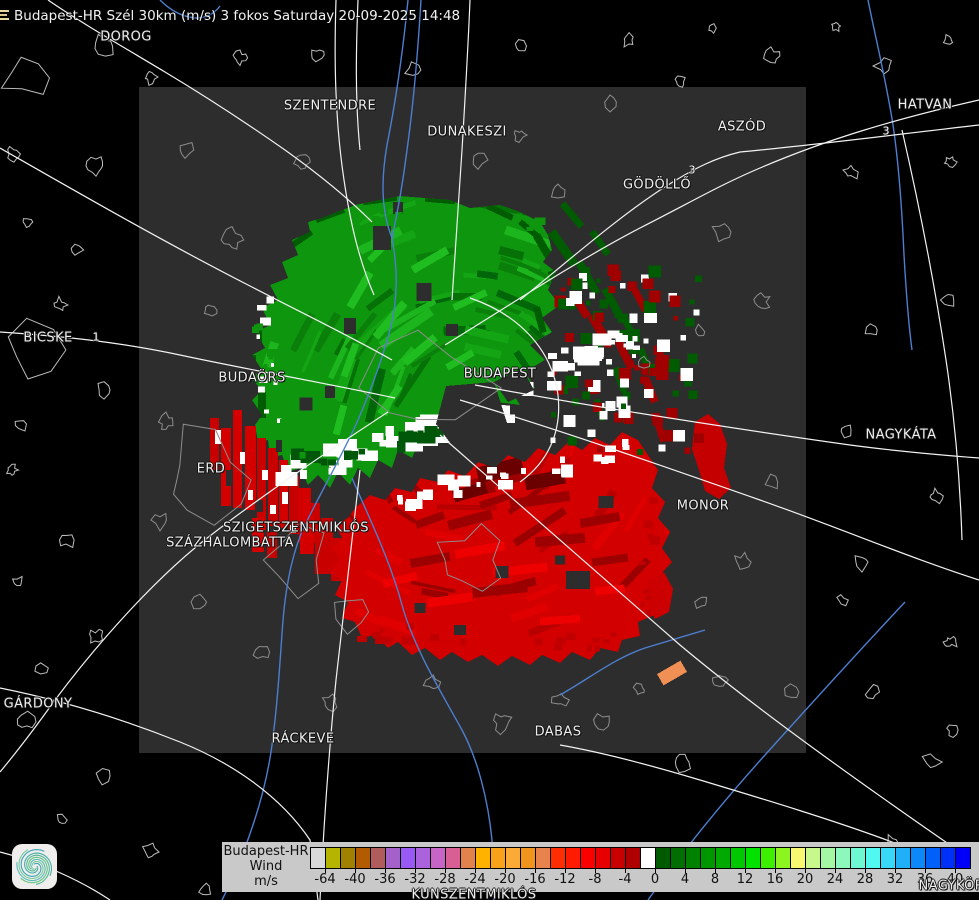  Describe the element at coordinates (655, 879) in the screenshot. I see `legend-tick-label: 0` at that location.